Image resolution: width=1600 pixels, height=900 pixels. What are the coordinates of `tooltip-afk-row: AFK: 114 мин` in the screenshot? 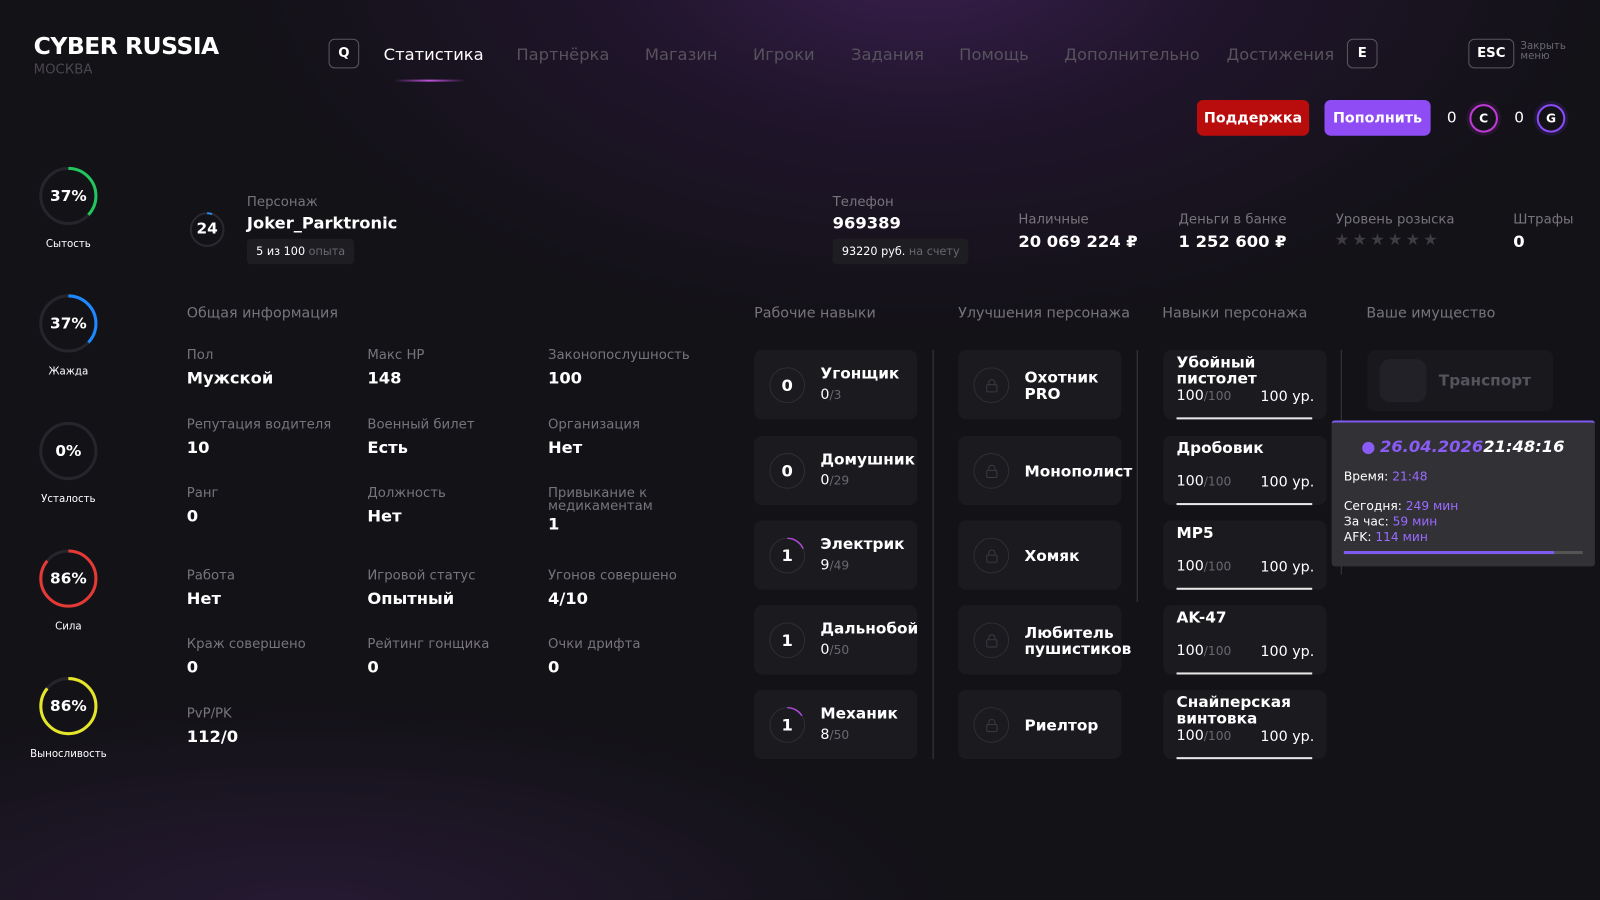 It's located at (1385, 536).